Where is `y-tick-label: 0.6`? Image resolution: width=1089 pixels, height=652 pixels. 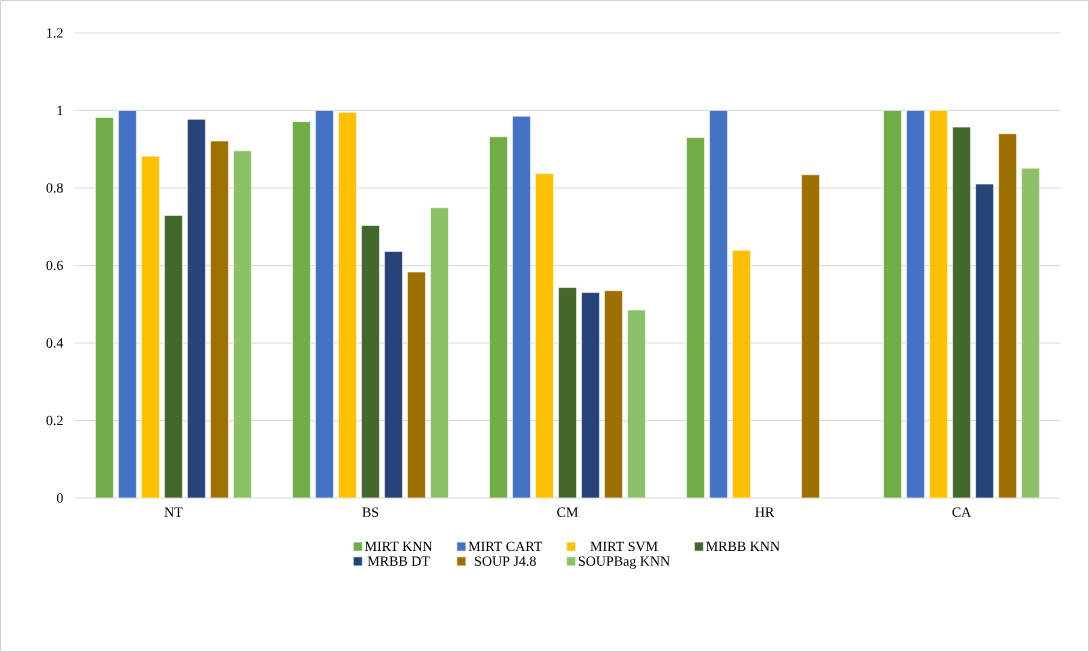
y-tick-label: 0.6 is located at coordinates (54, 265).